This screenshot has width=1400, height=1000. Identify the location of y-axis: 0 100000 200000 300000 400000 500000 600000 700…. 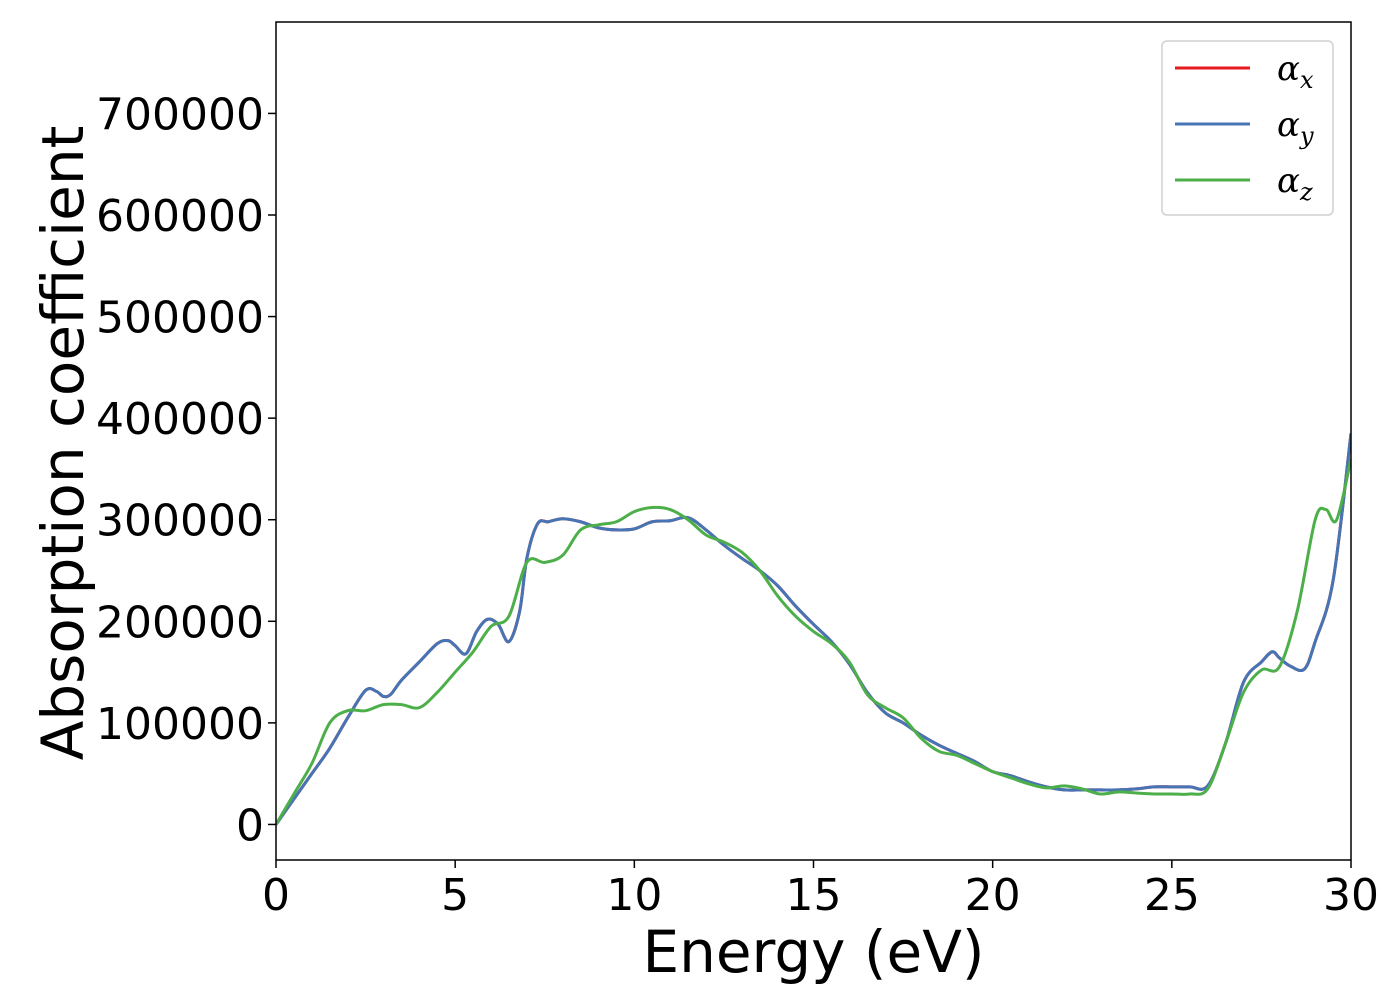
(186, 470).